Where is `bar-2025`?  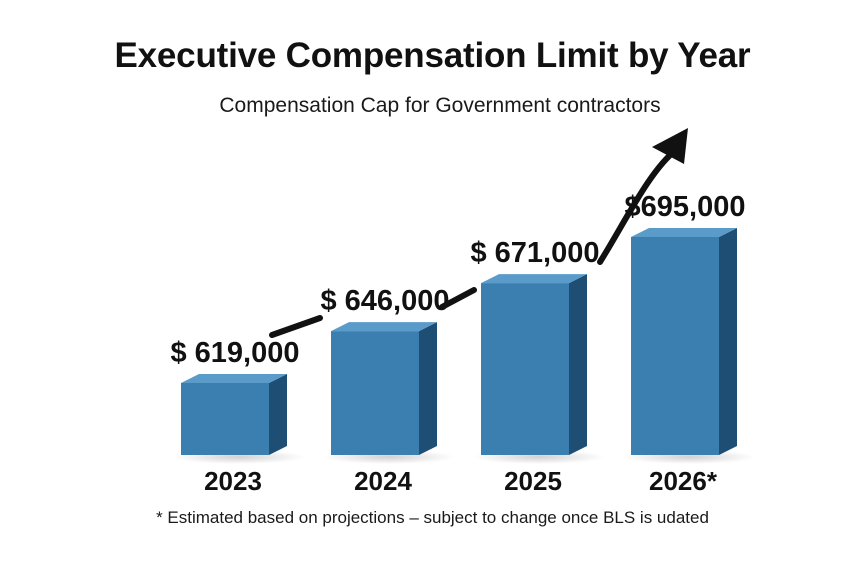
bar-2025 is located at coordinates (534, 364).